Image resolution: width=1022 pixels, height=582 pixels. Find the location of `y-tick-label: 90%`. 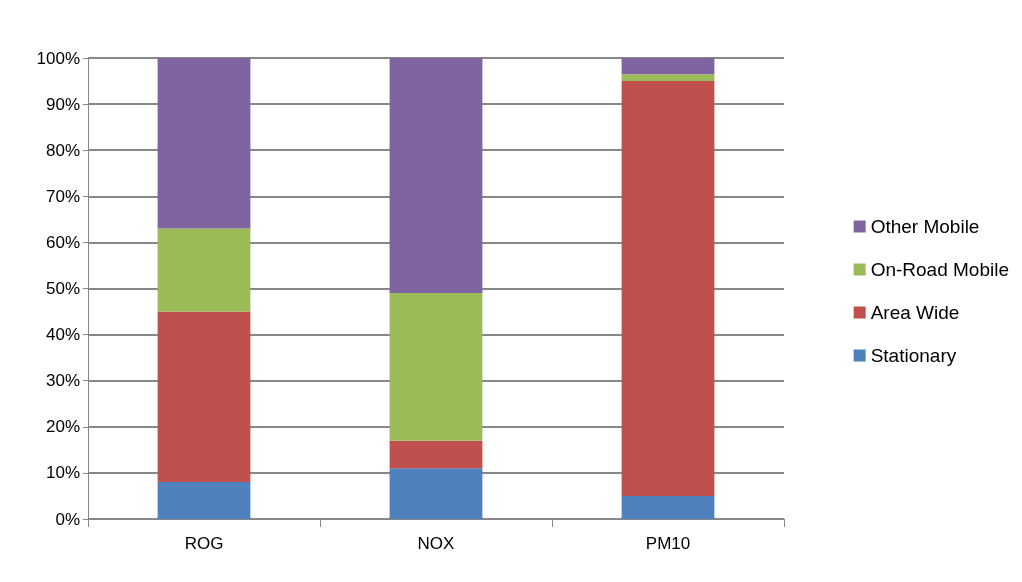

y-tick-label: 90% is located at coordinates (62, 104).